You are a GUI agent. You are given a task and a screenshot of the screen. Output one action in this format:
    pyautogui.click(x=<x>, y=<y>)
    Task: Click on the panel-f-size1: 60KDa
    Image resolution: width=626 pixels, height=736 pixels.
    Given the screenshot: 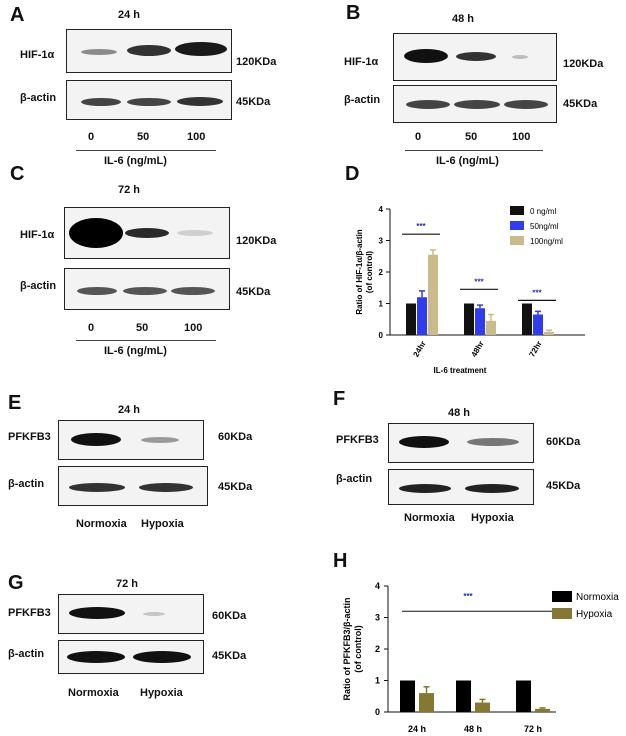 What is the action you would take?
    pyautogui.click(x=563, y=442)
    